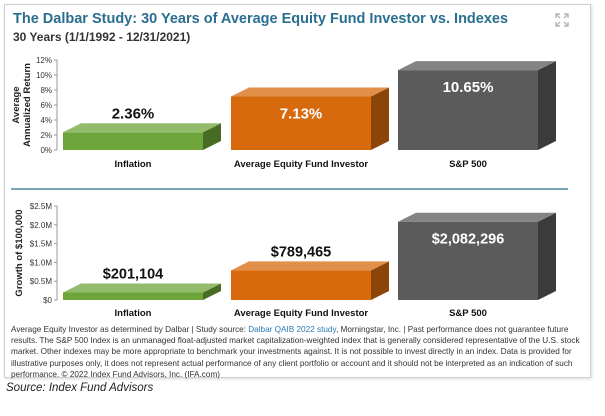  Describe the element at coordinates (46, 150) in the screenshot. I see `y-tick-label: 0%` at that location.